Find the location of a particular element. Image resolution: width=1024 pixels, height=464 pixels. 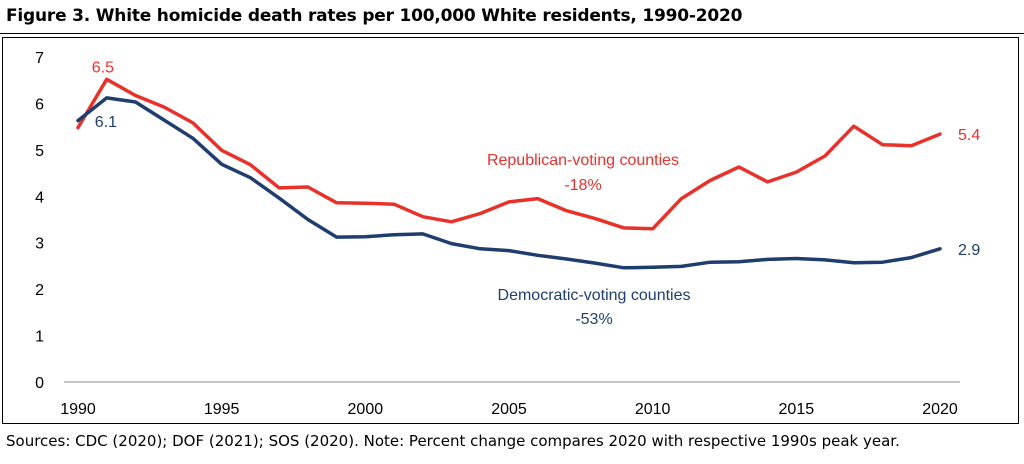

y-tick-label: 3 is located at coordinates (39, 244).